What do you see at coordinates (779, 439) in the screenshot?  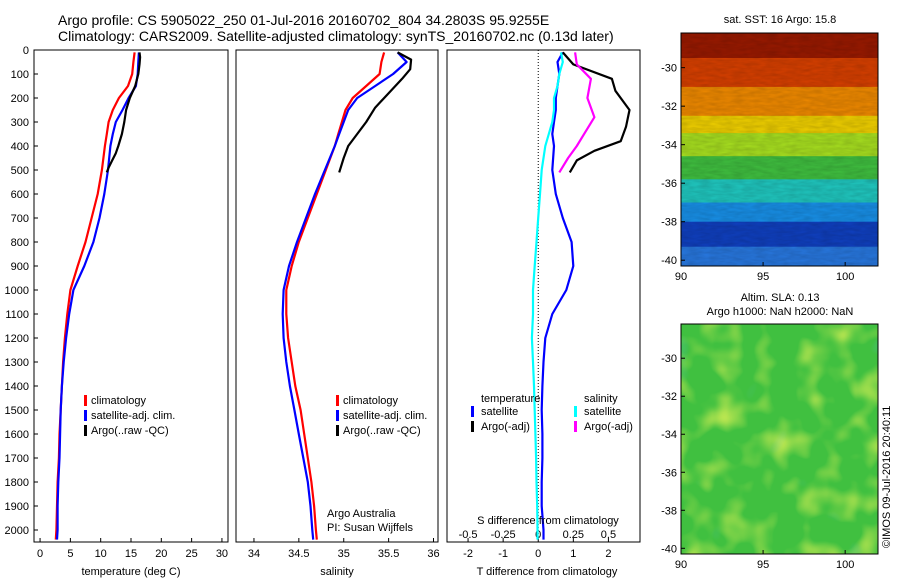 I see `sla-low-anomalies` at bounding box center [779, 439].